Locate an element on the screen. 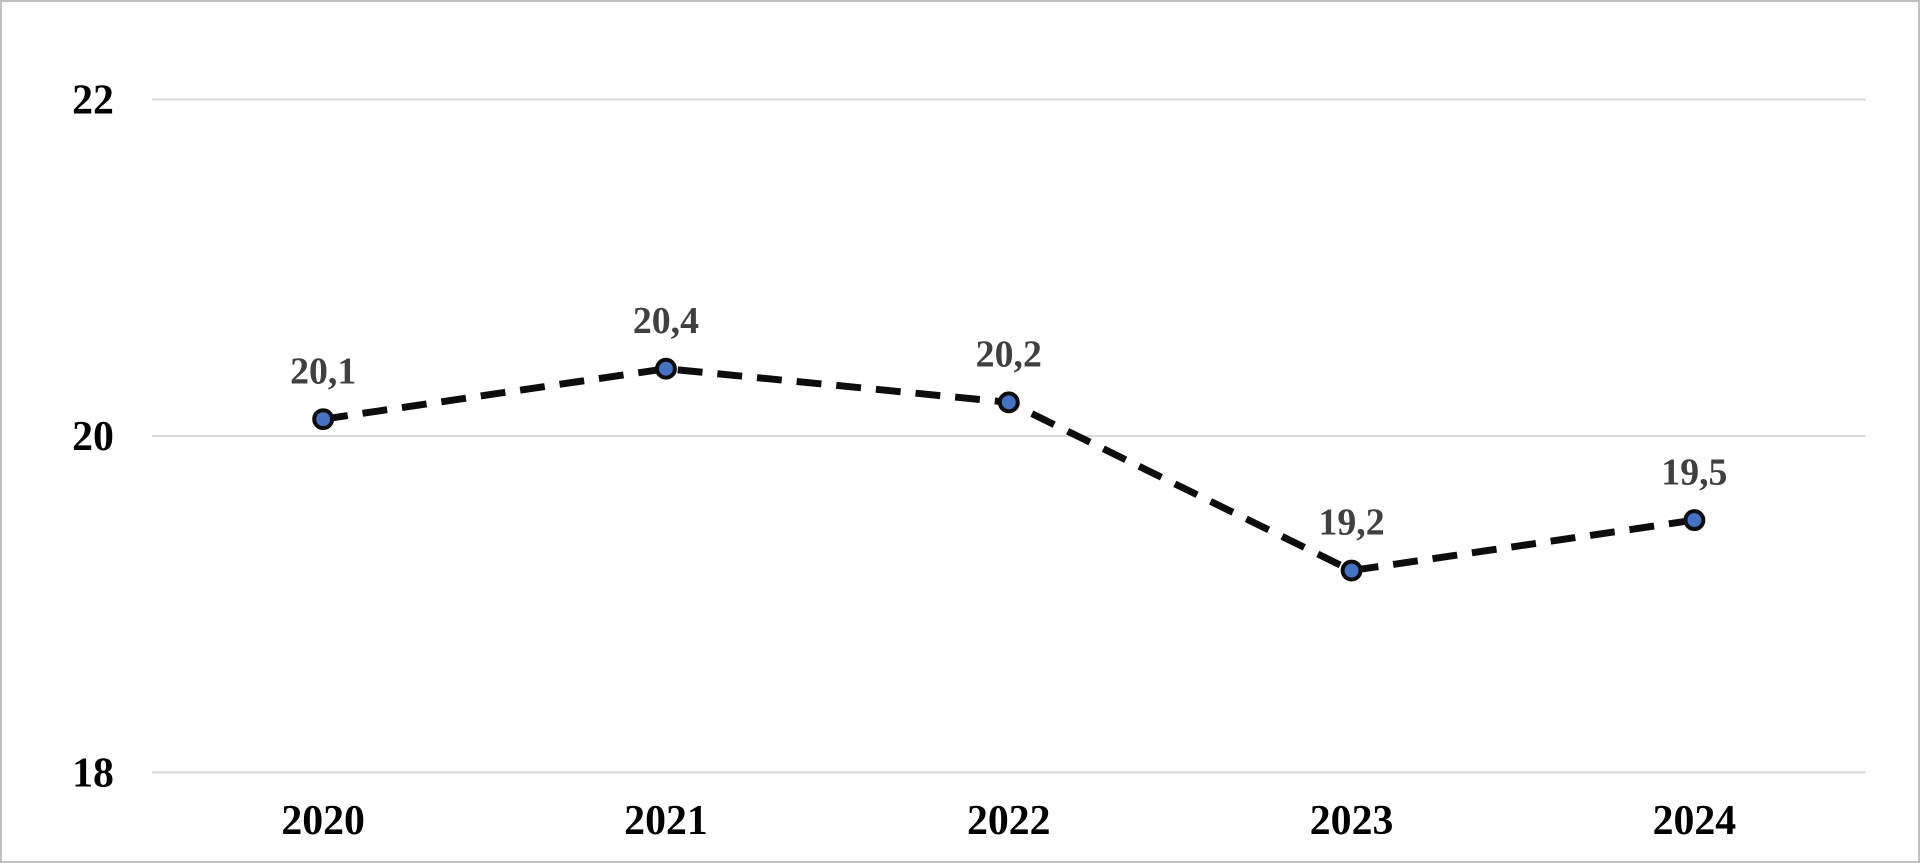 This screenshot has width=1920, height=863. data-point-label-2024: 19,5 is located at coordinates (1694, 472).